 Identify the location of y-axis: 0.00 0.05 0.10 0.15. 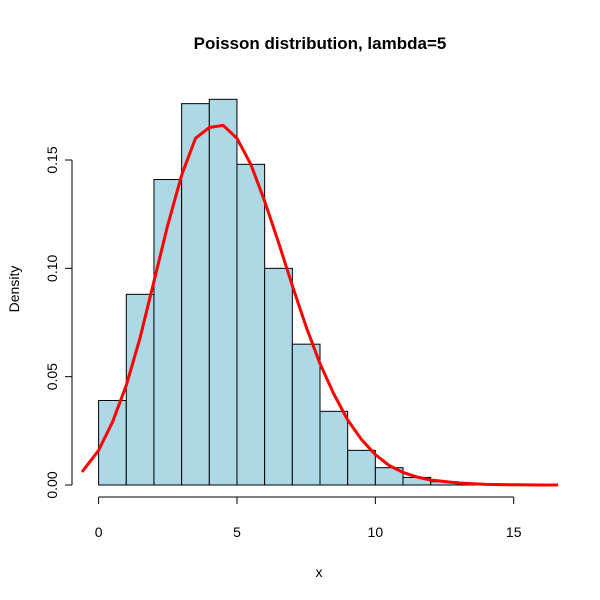
(58, 322).